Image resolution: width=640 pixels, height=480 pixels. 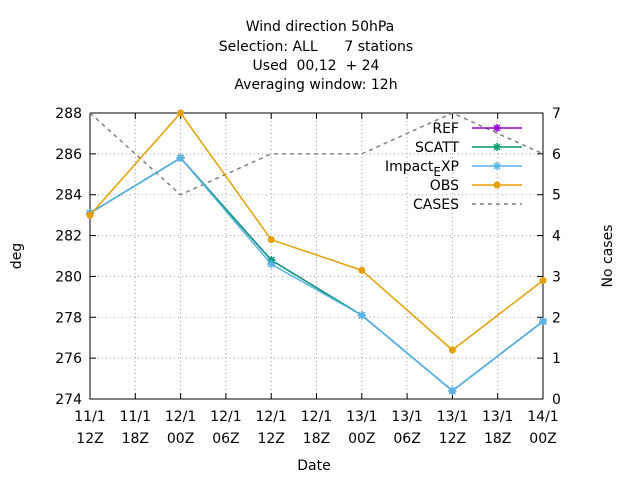 What do you see at coordinates (445, 129) in the screenshot?
I see `legend-label: REF` at bounding box center [445, 129].